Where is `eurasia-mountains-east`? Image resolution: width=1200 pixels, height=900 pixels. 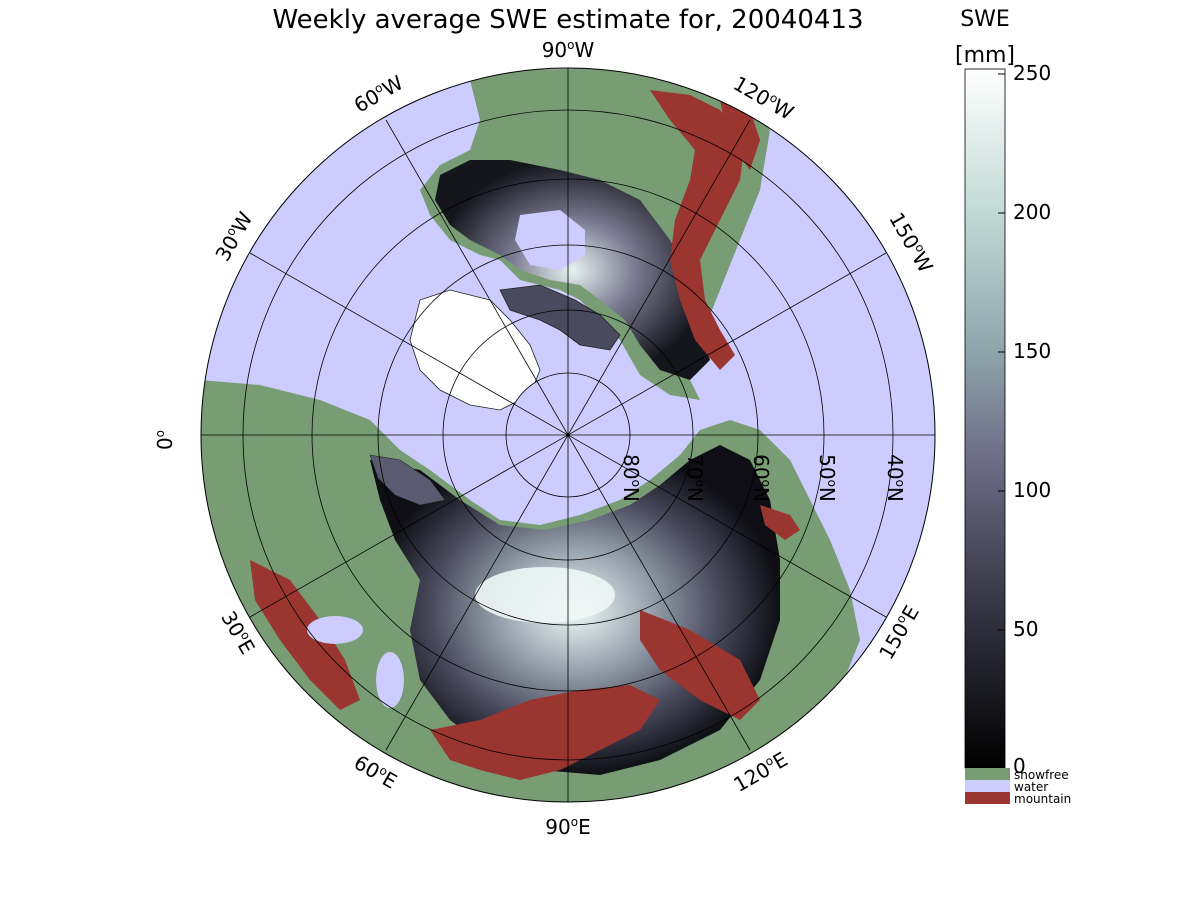 eurasia-mountains-east is located at coordinates (700, 665).